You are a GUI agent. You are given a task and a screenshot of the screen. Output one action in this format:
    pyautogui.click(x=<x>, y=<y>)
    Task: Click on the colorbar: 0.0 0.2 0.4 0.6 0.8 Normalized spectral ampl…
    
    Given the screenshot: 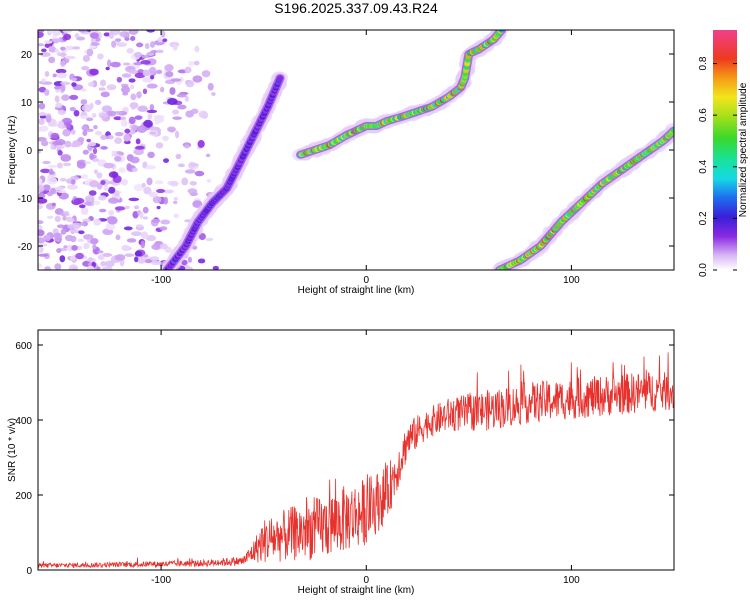 What is the action you would take?
    pyautogui.click(x=723, y=153)
    